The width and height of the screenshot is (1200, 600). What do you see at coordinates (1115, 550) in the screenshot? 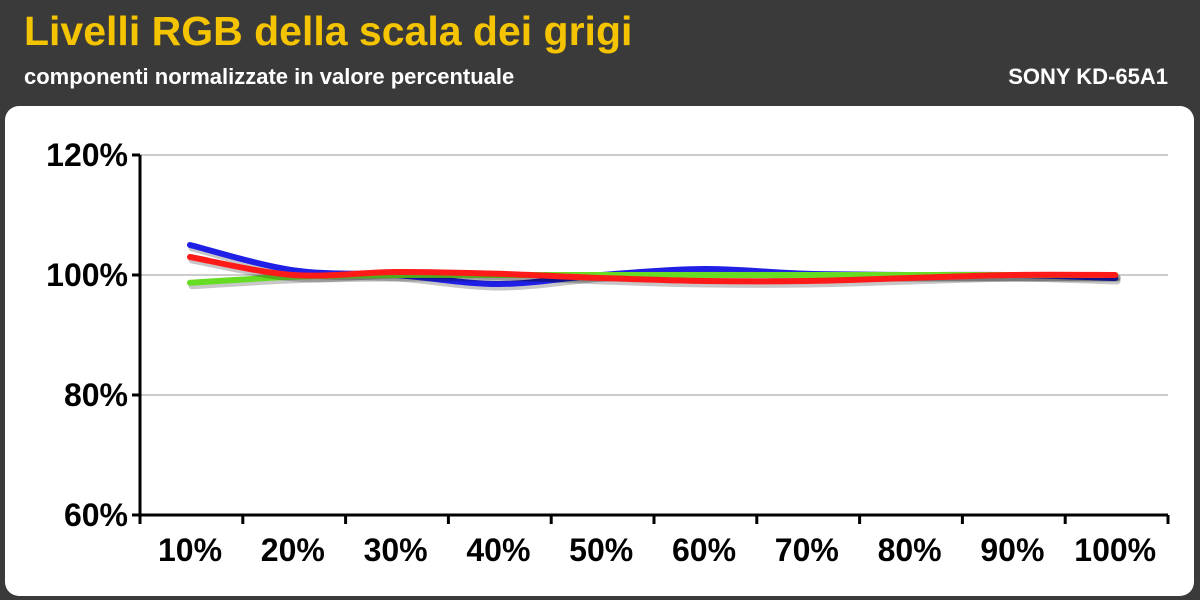
I see `x-tick-label: 100%` at bounding box center [1115, 550].